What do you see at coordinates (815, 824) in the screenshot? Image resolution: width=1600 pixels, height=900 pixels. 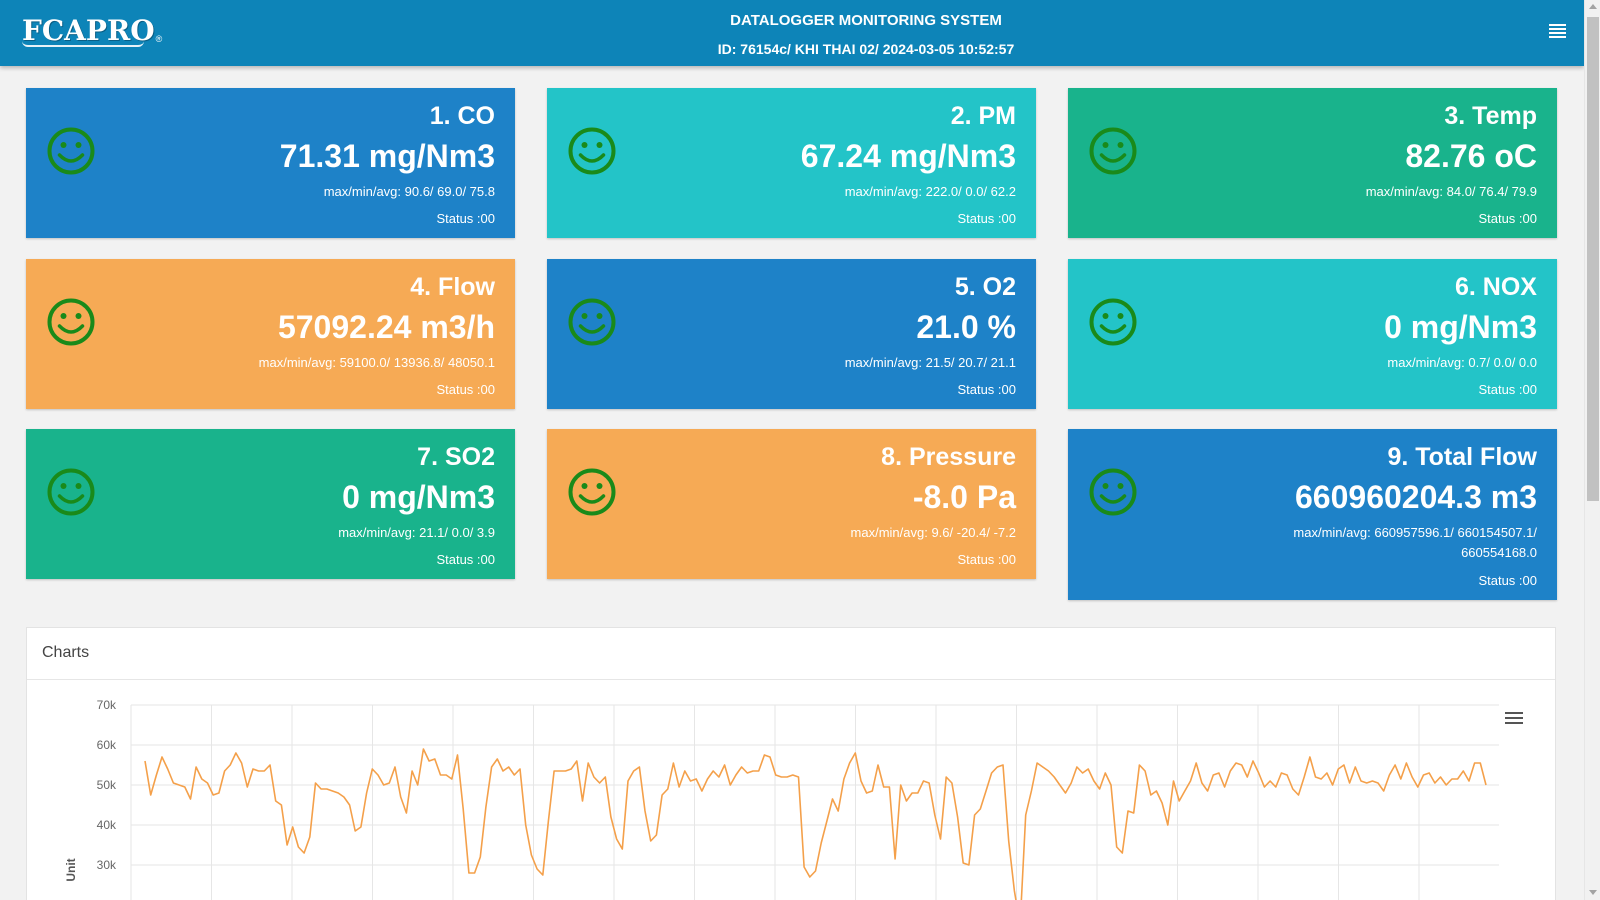 I see `series-line` at bounding box center [815, 824].